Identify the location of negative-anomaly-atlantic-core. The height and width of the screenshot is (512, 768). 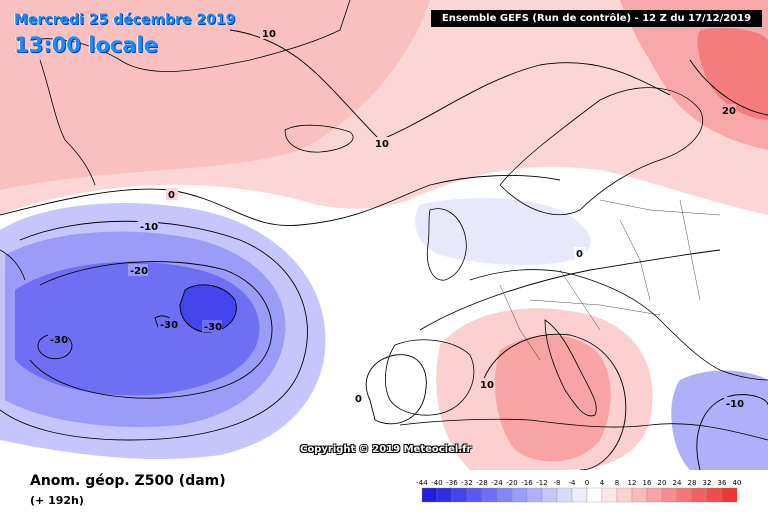
(208, 308).